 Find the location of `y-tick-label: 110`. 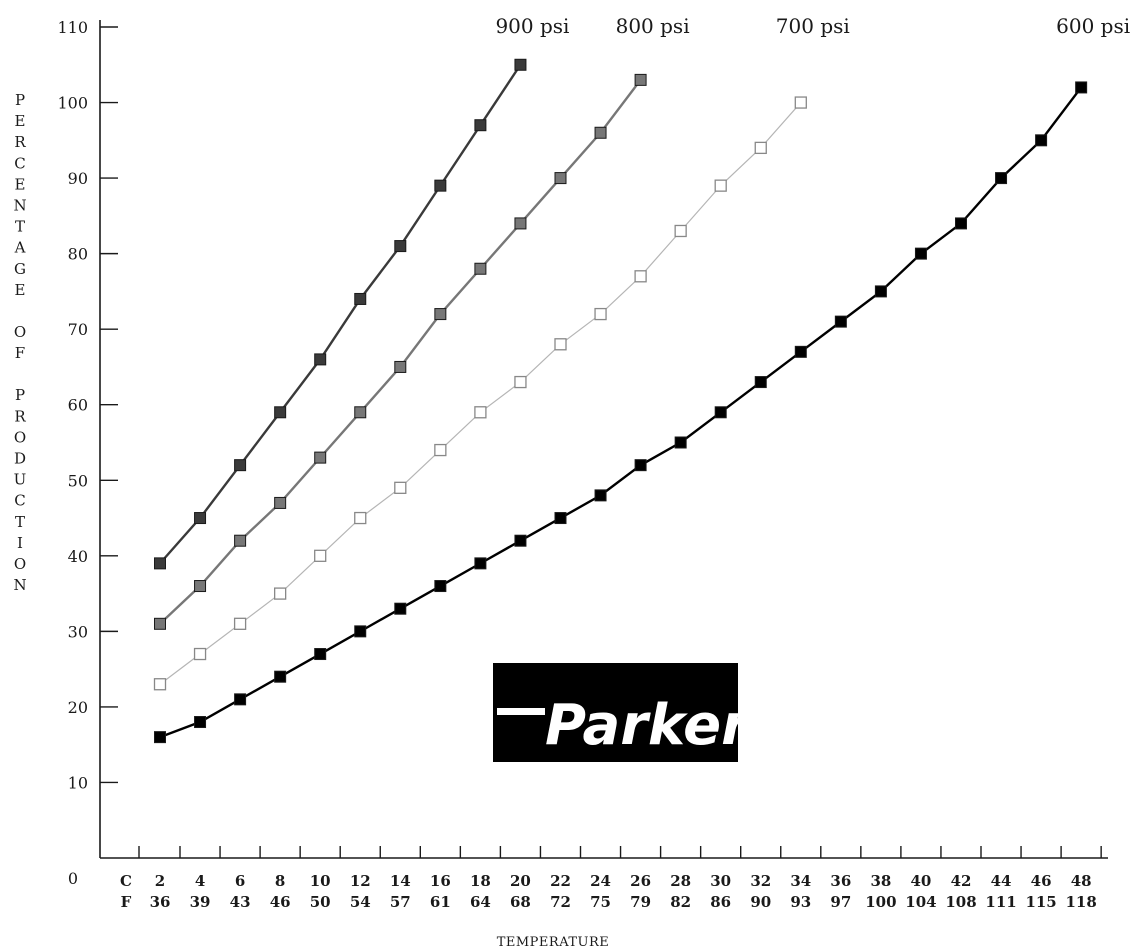

y-tick-label: 110 is located at coordinates (72, 27).